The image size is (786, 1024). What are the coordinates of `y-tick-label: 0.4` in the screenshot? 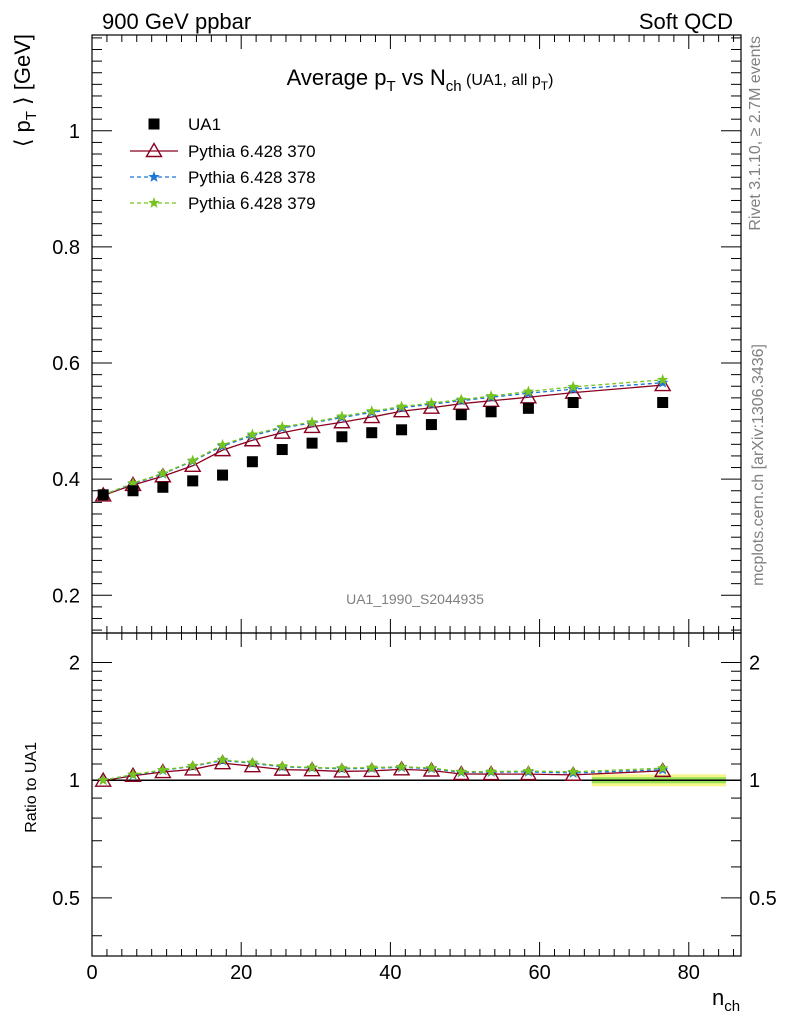 It's located at (66, 480).